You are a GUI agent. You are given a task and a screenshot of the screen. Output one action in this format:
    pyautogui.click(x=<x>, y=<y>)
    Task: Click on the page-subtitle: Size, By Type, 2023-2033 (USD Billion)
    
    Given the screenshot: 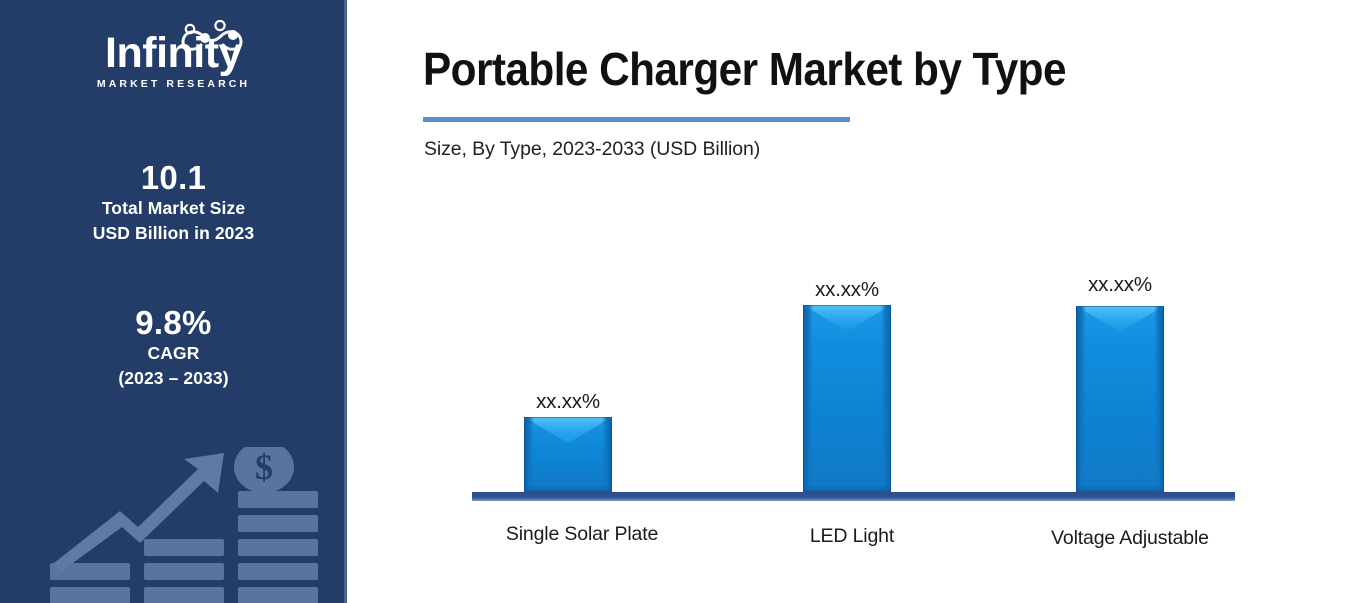 What is the action you would take?
    pyautogui.click(x=592, y=149)
    